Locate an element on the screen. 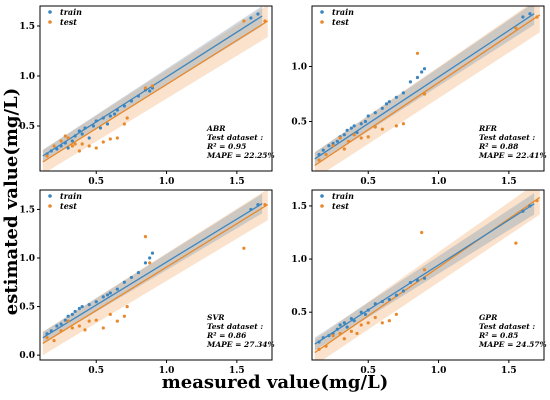 This screenshot has height=400, width=550. annotation-line: R² = 0.85 is located at coordinates (498, 335).